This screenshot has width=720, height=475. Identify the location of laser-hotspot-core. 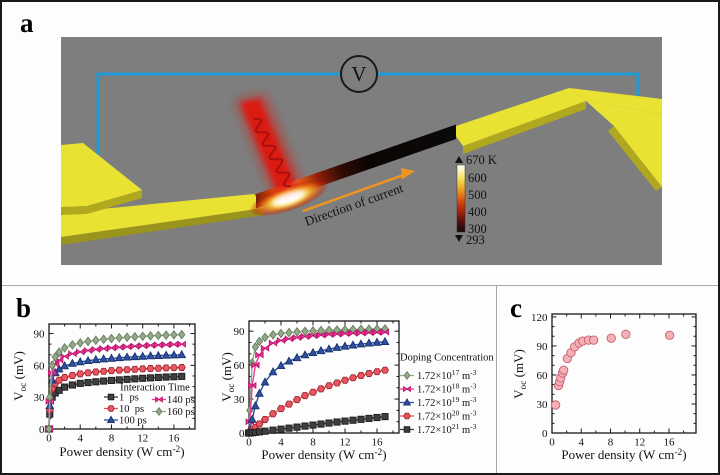
(289, 198).